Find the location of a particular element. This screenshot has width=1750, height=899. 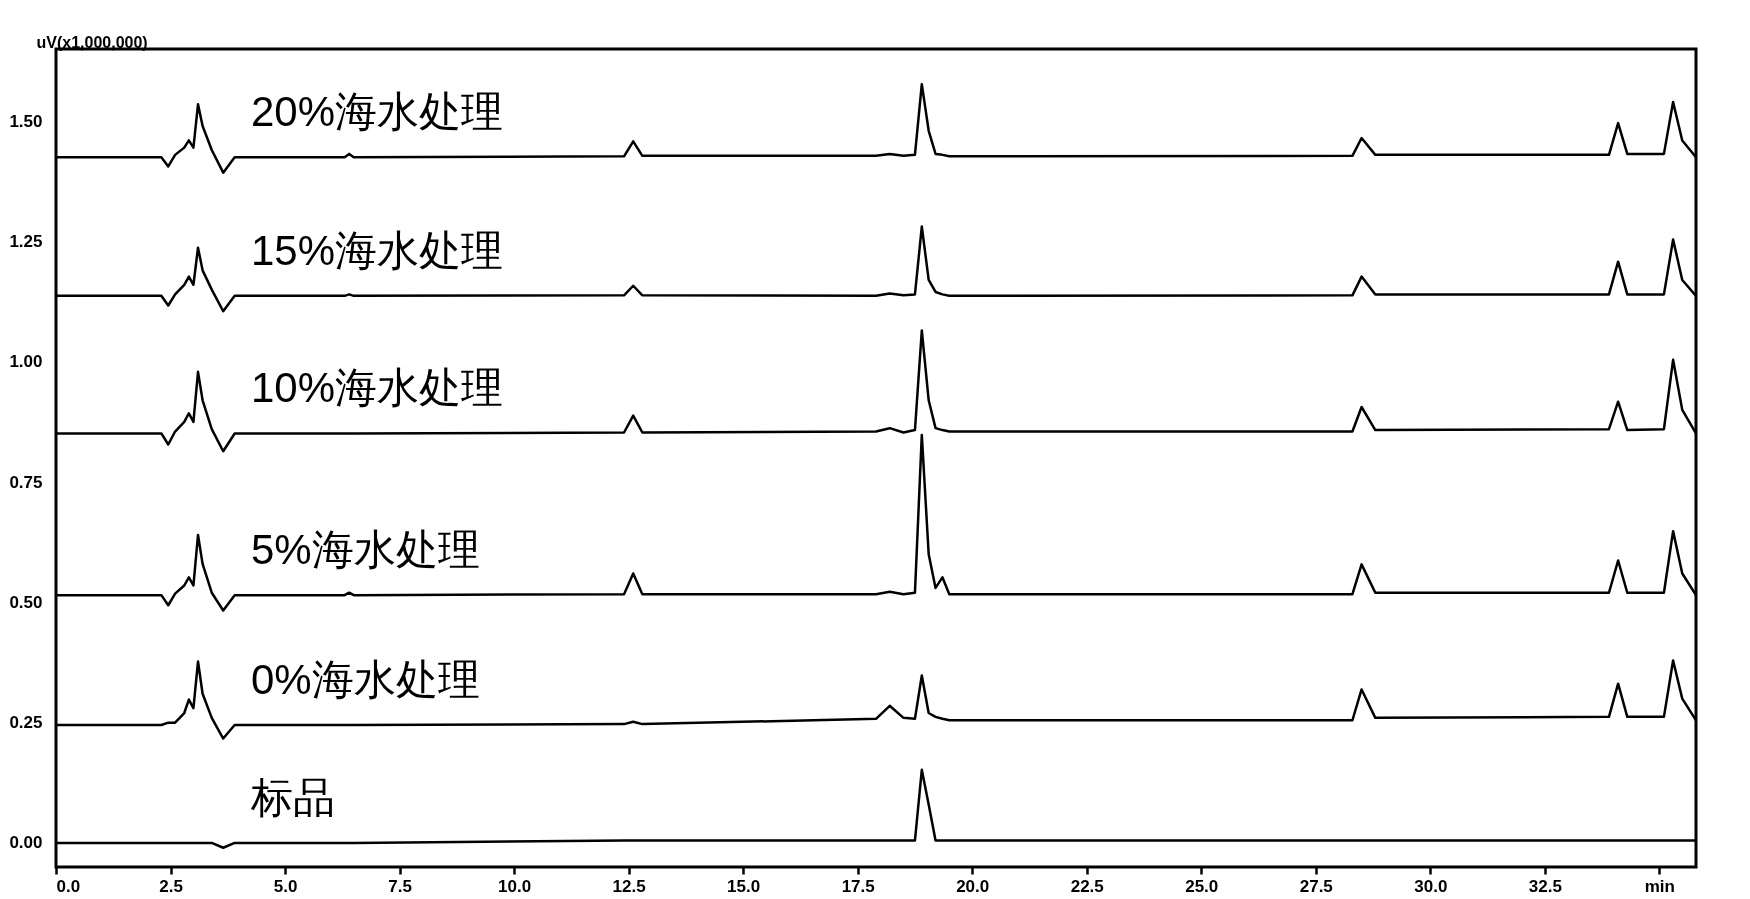

y-tick-label: 0.50 is located at coordinates (26, 602).